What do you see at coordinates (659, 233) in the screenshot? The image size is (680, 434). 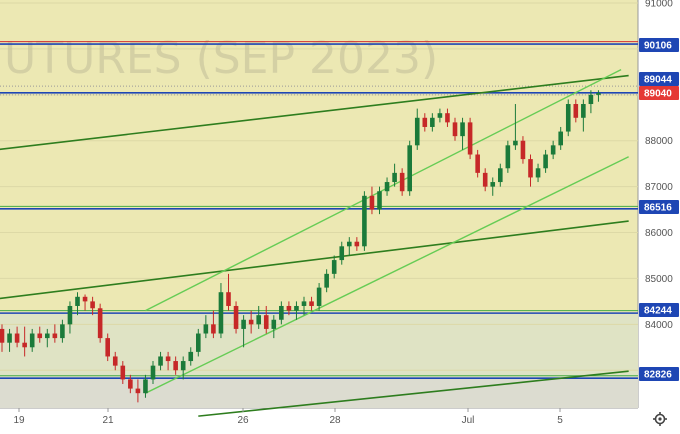 I see `y-tick-label: 86000` at bounding box center [659, 233].